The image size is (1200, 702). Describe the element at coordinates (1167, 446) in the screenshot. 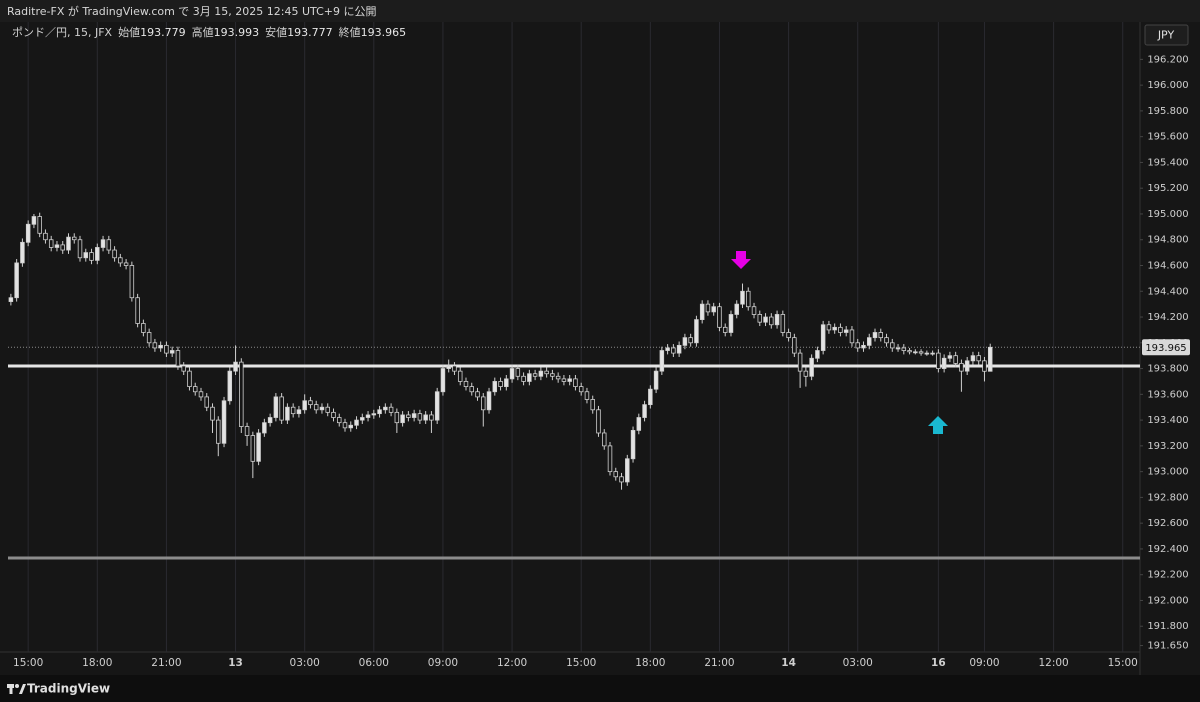

I see `y-tick-label: 193.200` at that location.